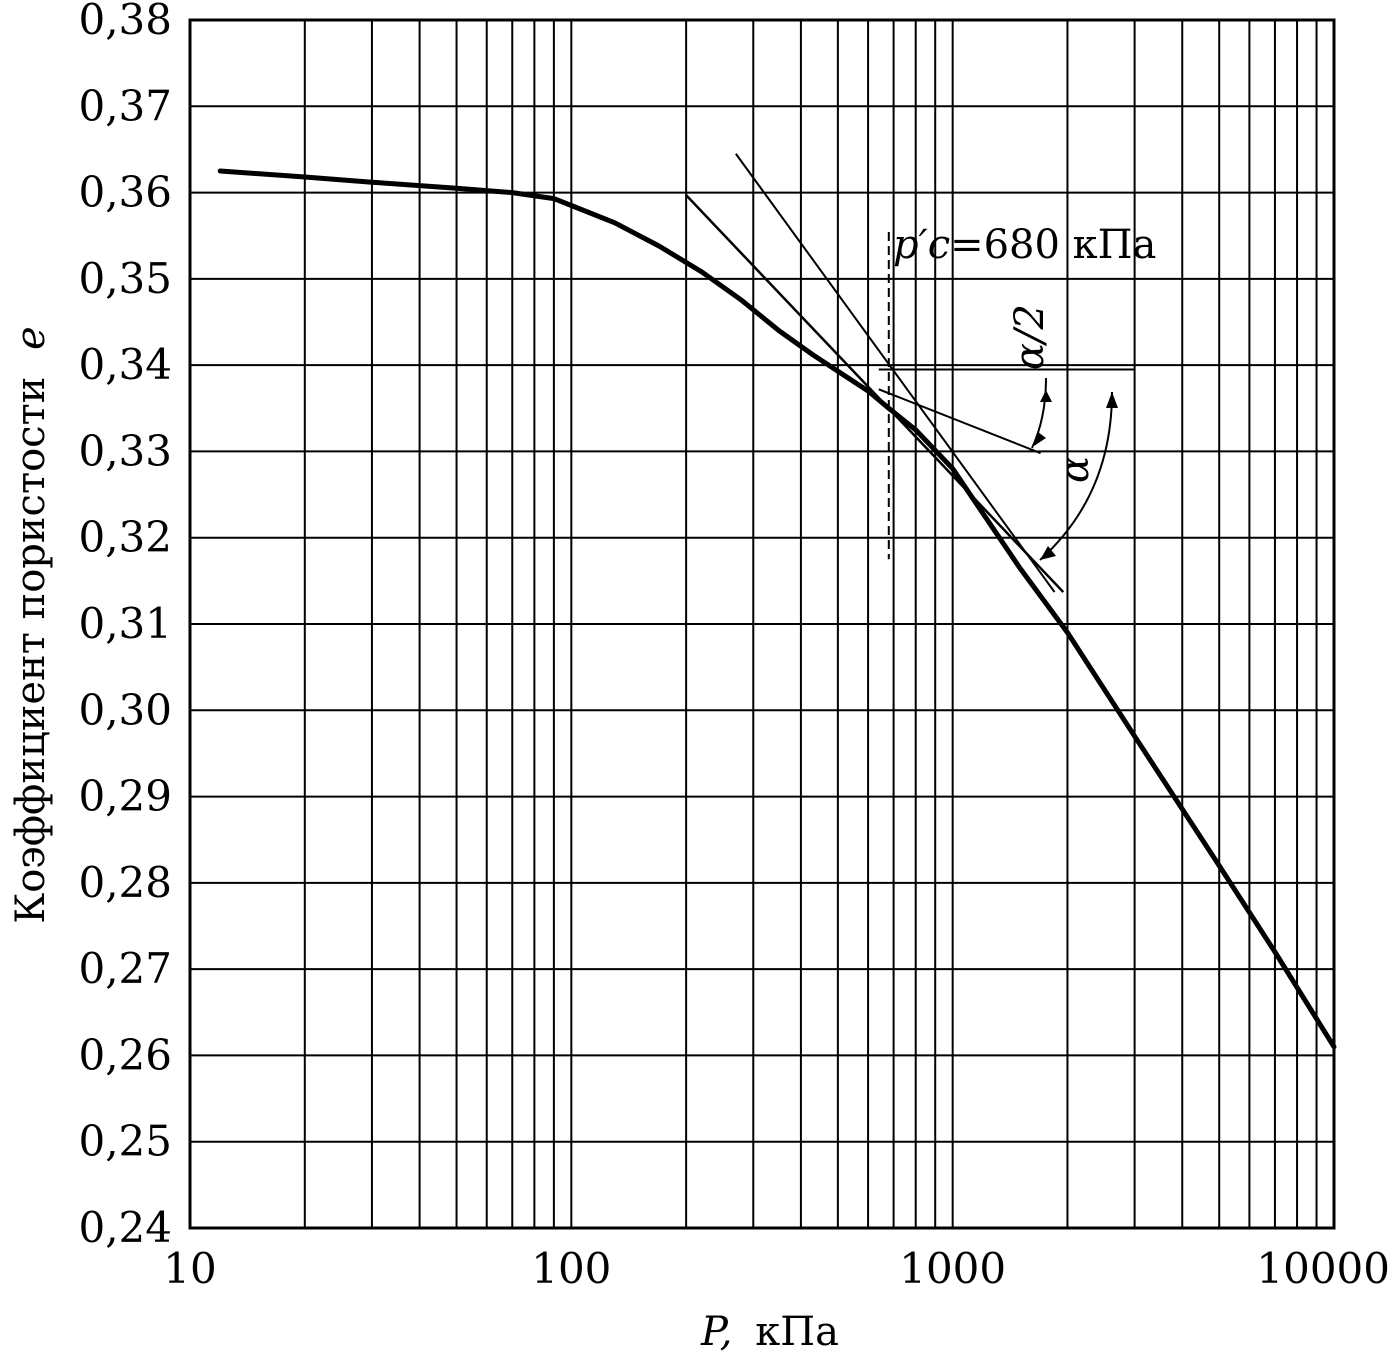 The height and width of the screenshot is (1352, 1395). What do you see at coordinates (125, 1141) in the screenshot?
I see `y-tick-label: 0,25` at bounding box center [125, 1141].